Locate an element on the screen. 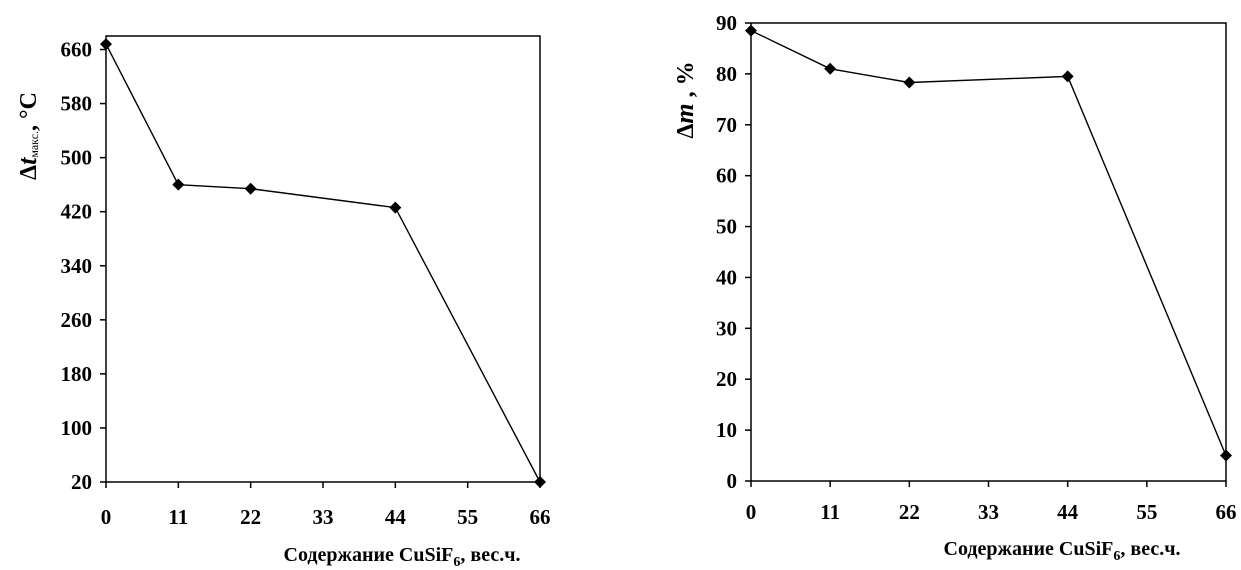  y-ticks-right: 0 10 20 30 40 50 60 70 80 90 is located at coordinates (733, 252).